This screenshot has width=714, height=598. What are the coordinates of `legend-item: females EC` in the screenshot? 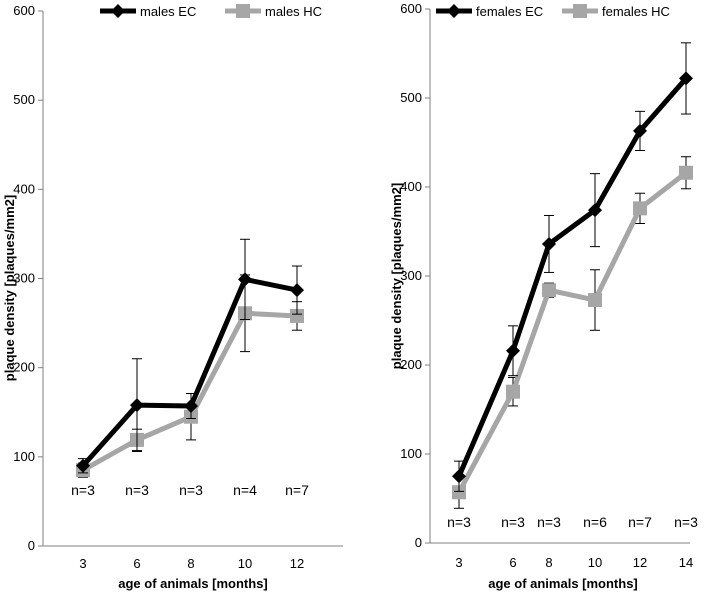 It's located at (489, 11).